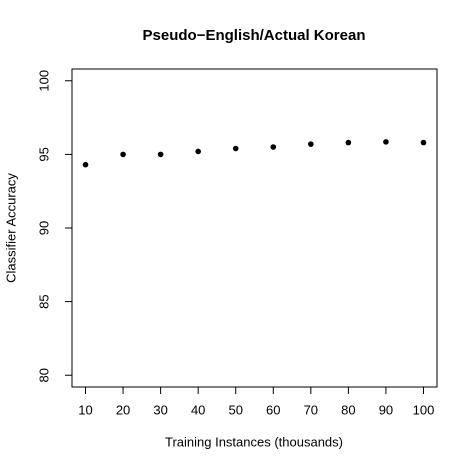  Describe the element at coordinates (254, 441) in the screenshot. I see `x-axis-label: Training Instances (thousands)` at that location.